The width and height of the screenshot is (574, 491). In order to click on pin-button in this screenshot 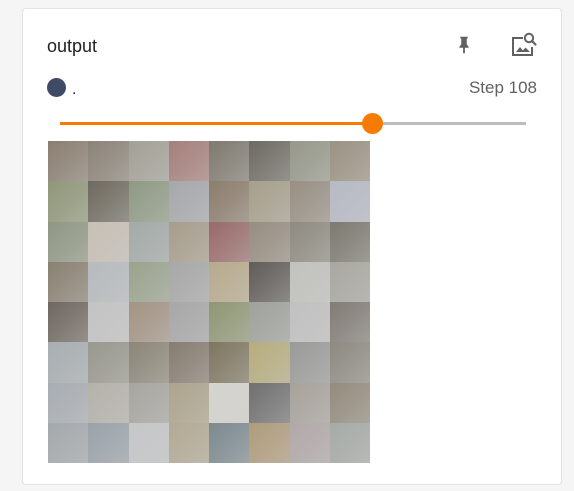, I will do `click(464, 47)`.